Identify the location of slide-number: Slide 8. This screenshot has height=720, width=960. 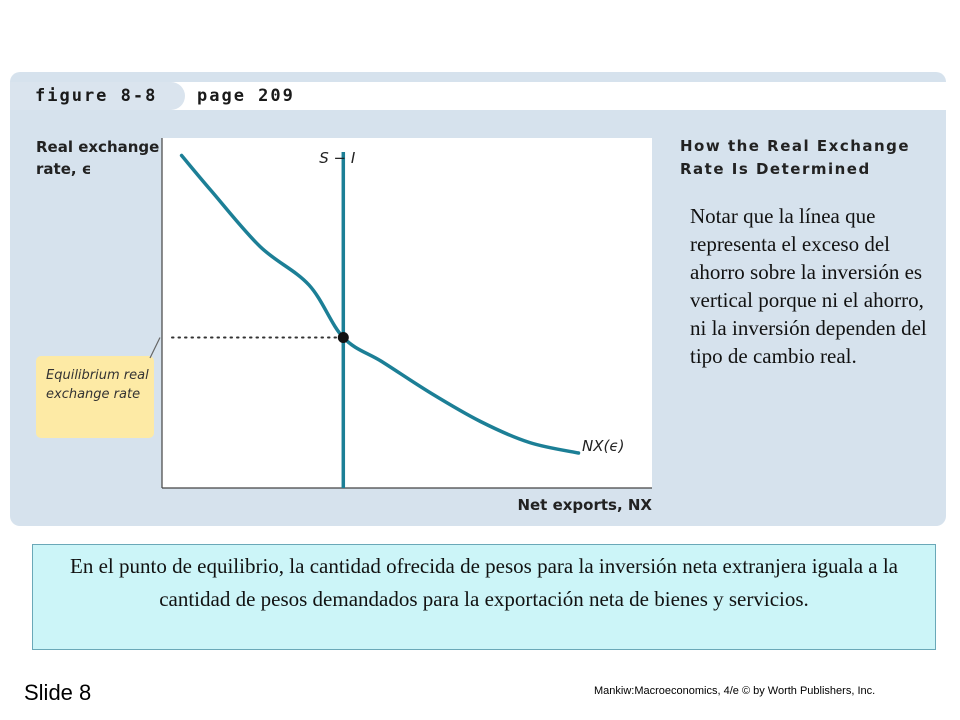
(58, 692).